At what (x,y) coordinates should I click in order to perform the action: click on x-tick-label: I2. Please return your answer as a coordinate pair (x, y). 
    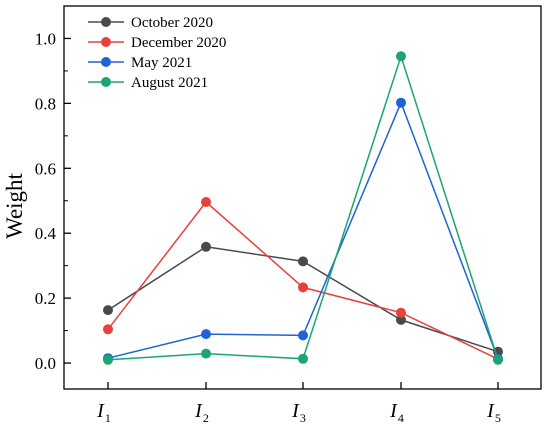
    Looking at the image, I should click on (201, 412).